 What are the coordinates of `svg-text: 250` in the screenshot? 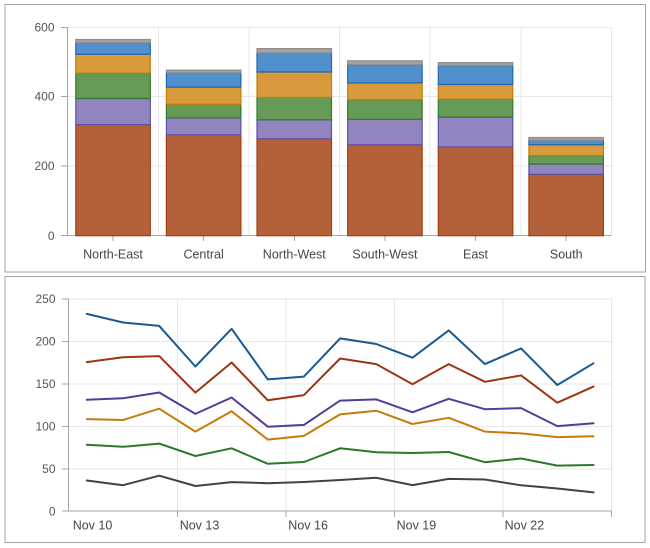 It's located at (45, 299).